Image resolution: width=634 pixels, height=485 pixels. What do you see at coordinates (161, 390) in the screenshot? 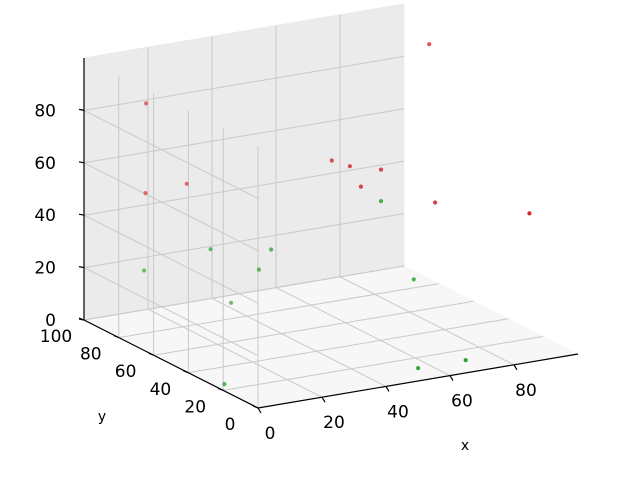
I see `y-tick-label: 40` at bounding box center [161, 390].